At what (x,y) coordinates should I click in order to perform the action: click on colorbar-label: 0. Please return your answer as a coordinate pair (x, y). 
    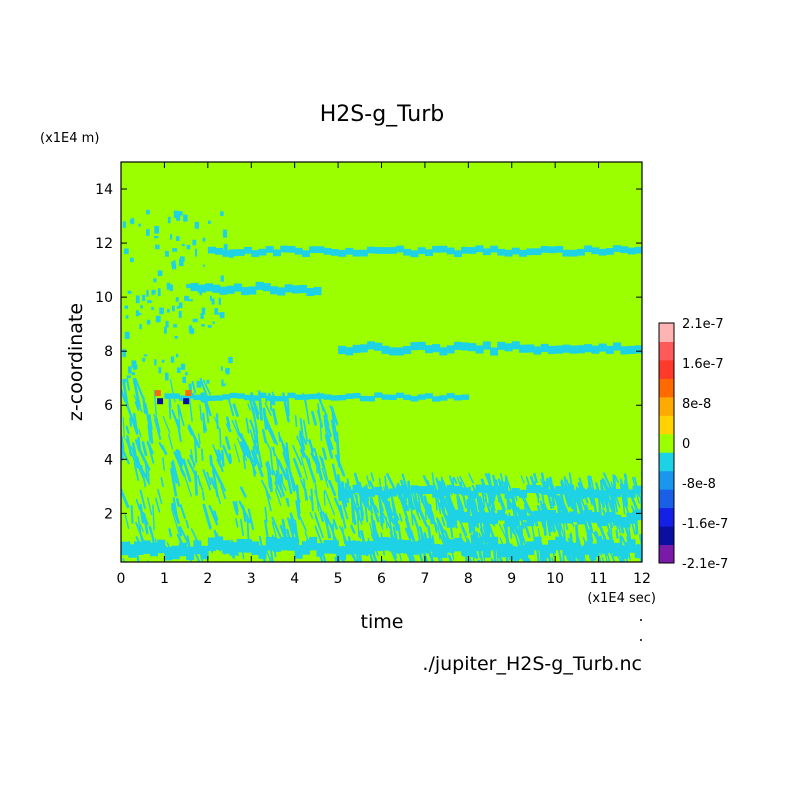
    Looking at the image, I should click on (686, 444).